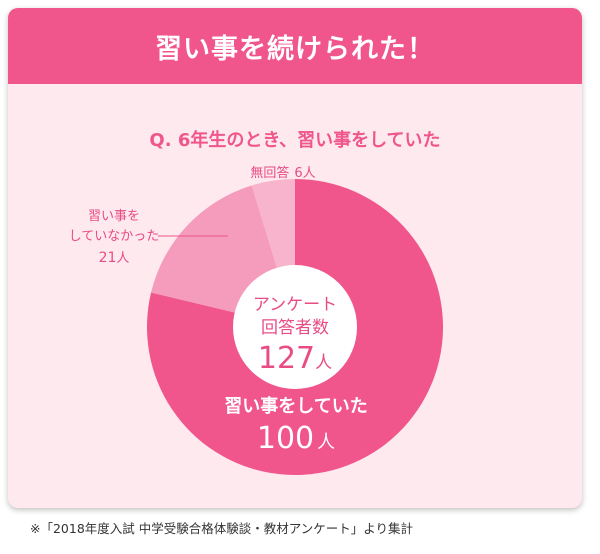 Image resolution: width=600 pixels, height=554 pixels. What do you see at coordinates (269, 173) in the screenshot?
I see `label-no-answer-text: 無回答` at bounding box center [269, 173].